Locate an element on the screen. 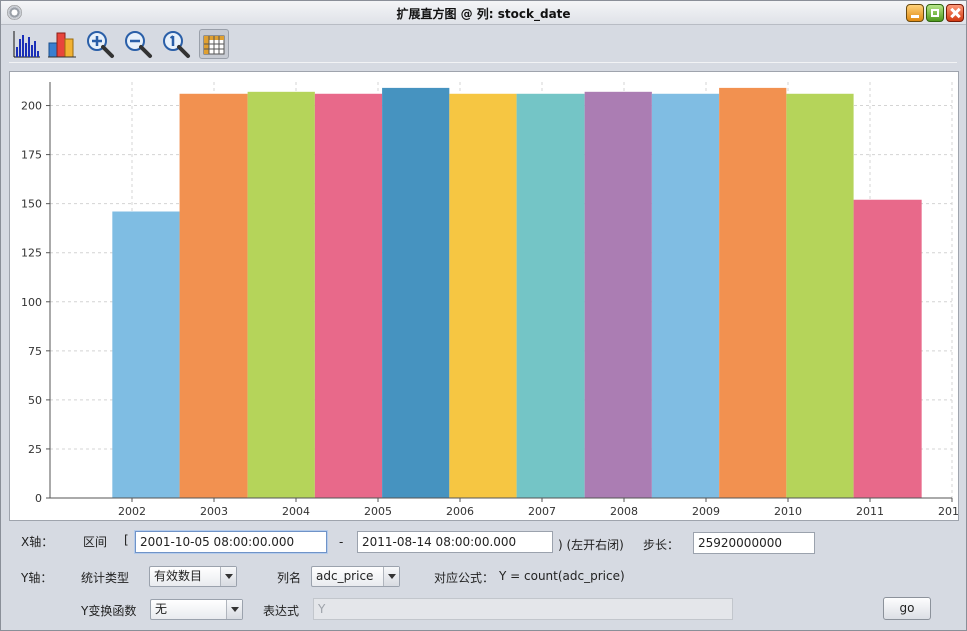 The image size is (967, 631). x-tick-label: 2004 is located at coordinates (296, 511).